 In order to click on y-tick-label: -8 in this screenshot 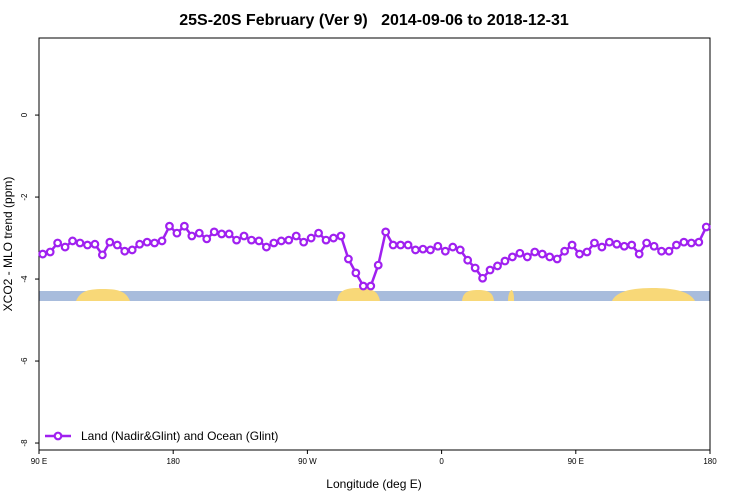, I will do `click(24, 443)`.